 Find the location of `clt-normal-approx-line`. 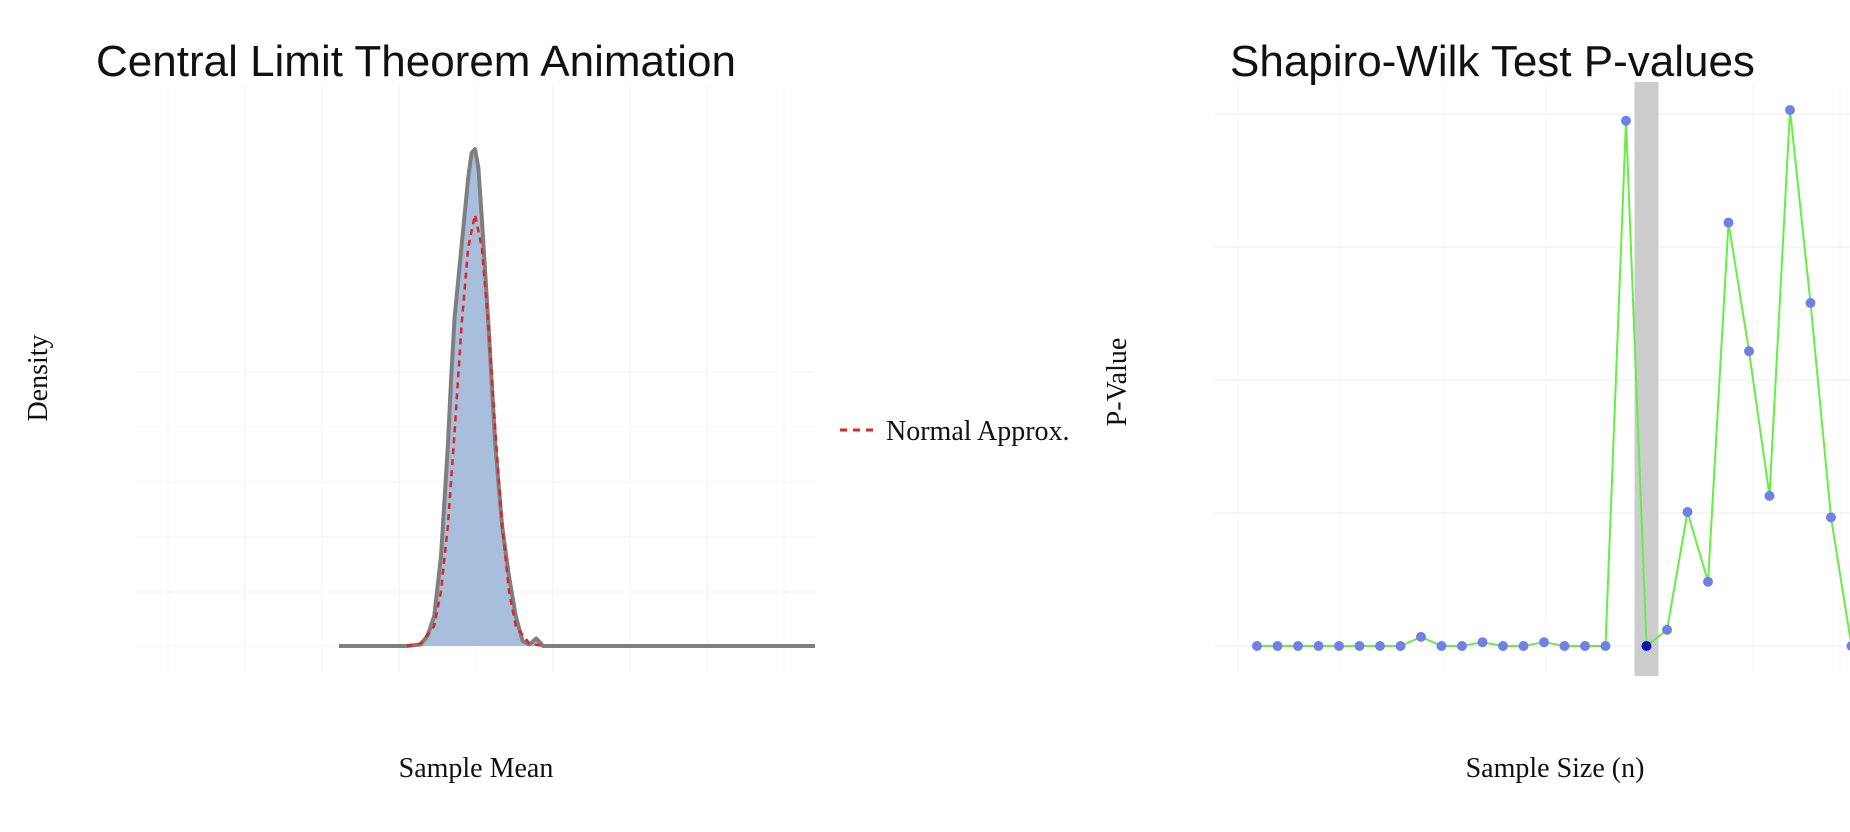

clt-normal-approx-line is located at coordinates (475, 431).